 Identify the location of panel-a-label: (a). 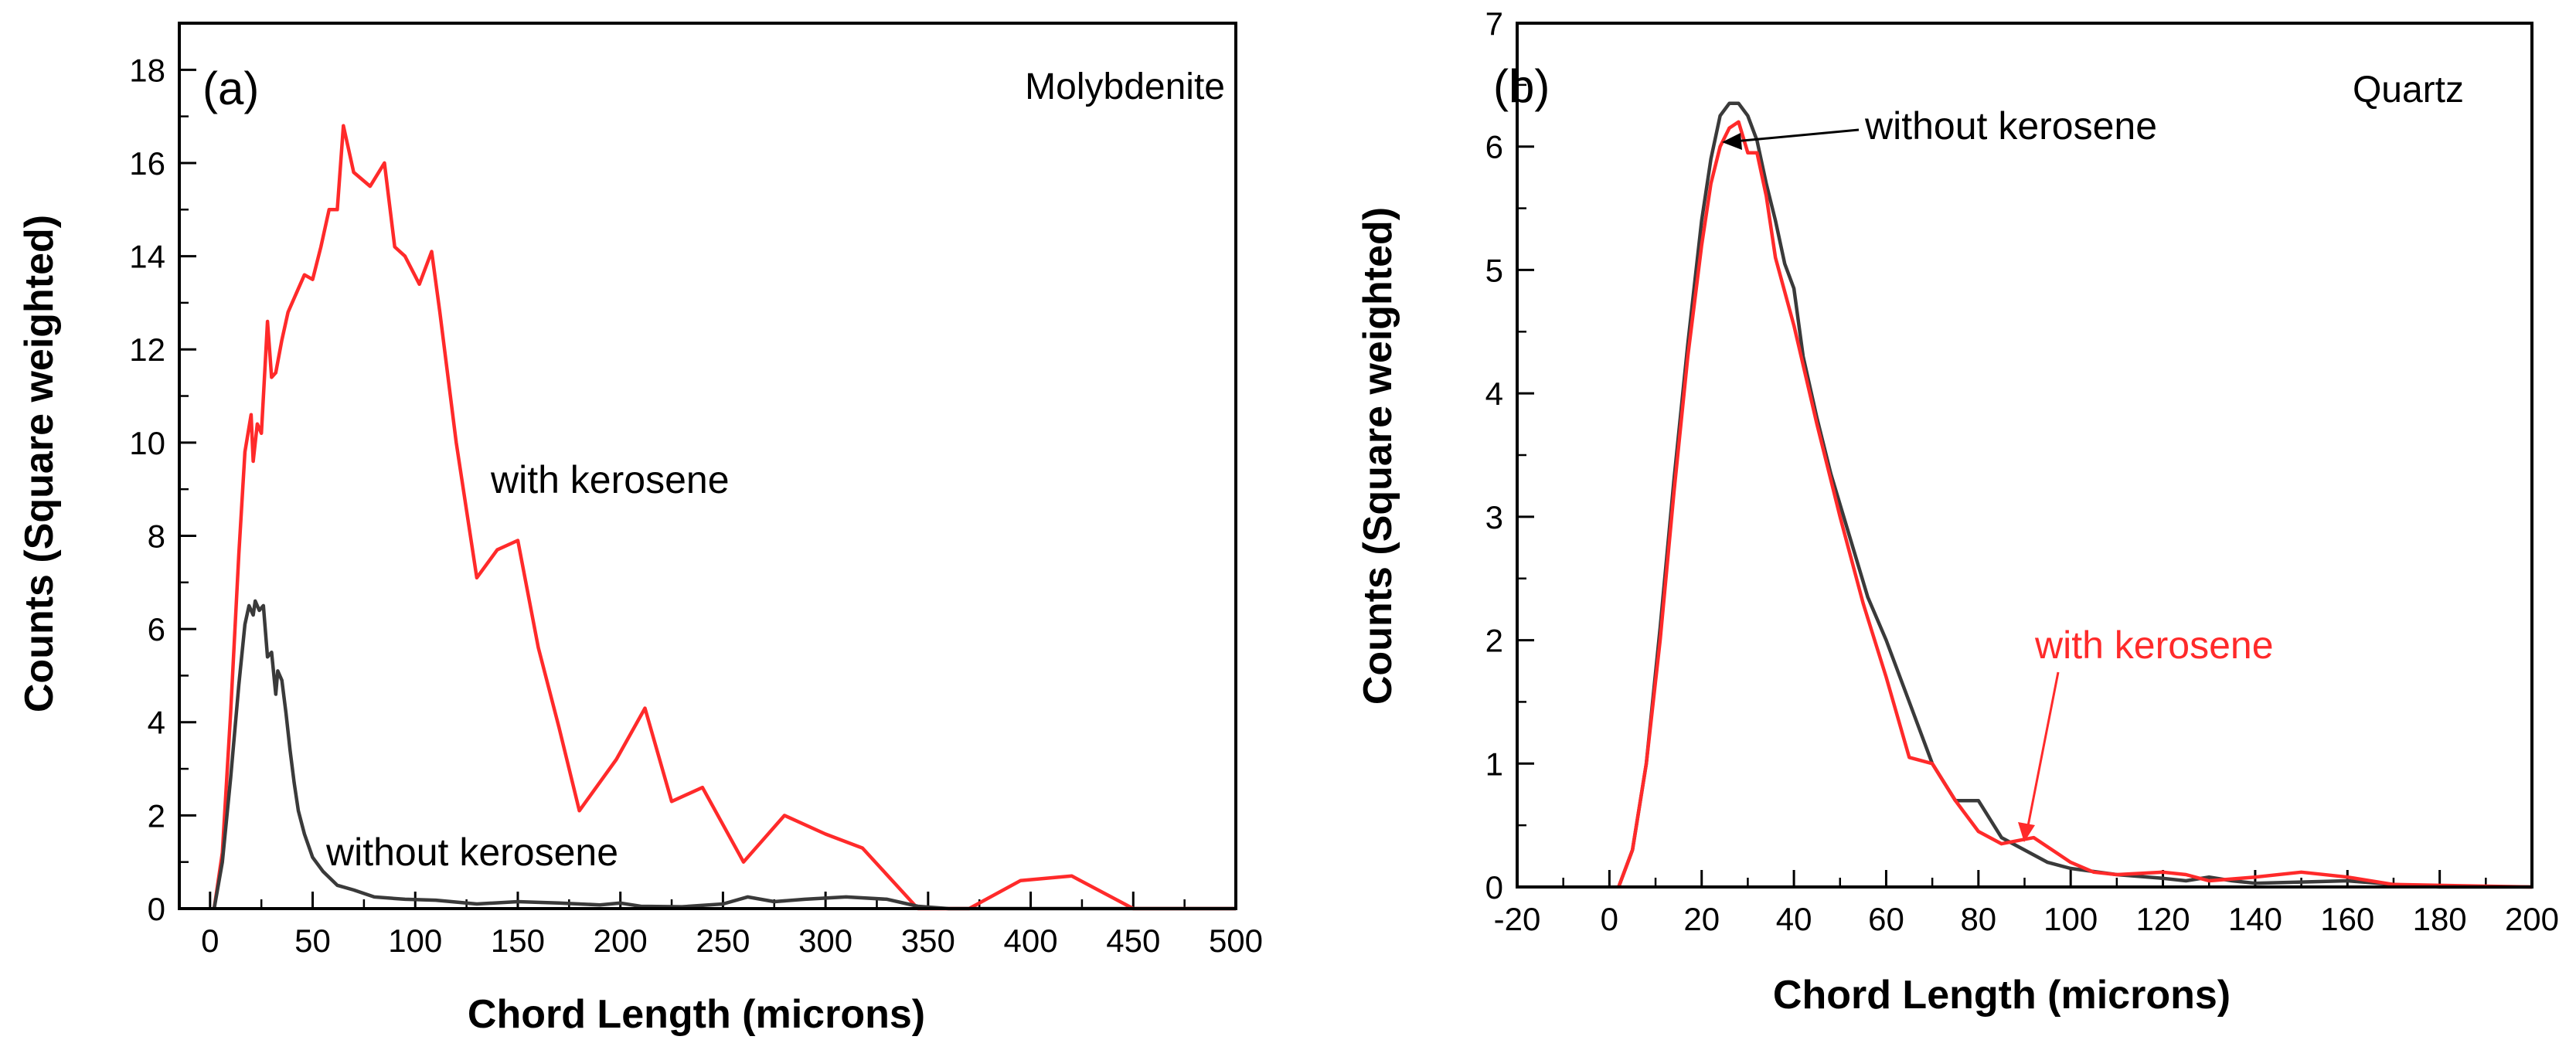
(230, 88).